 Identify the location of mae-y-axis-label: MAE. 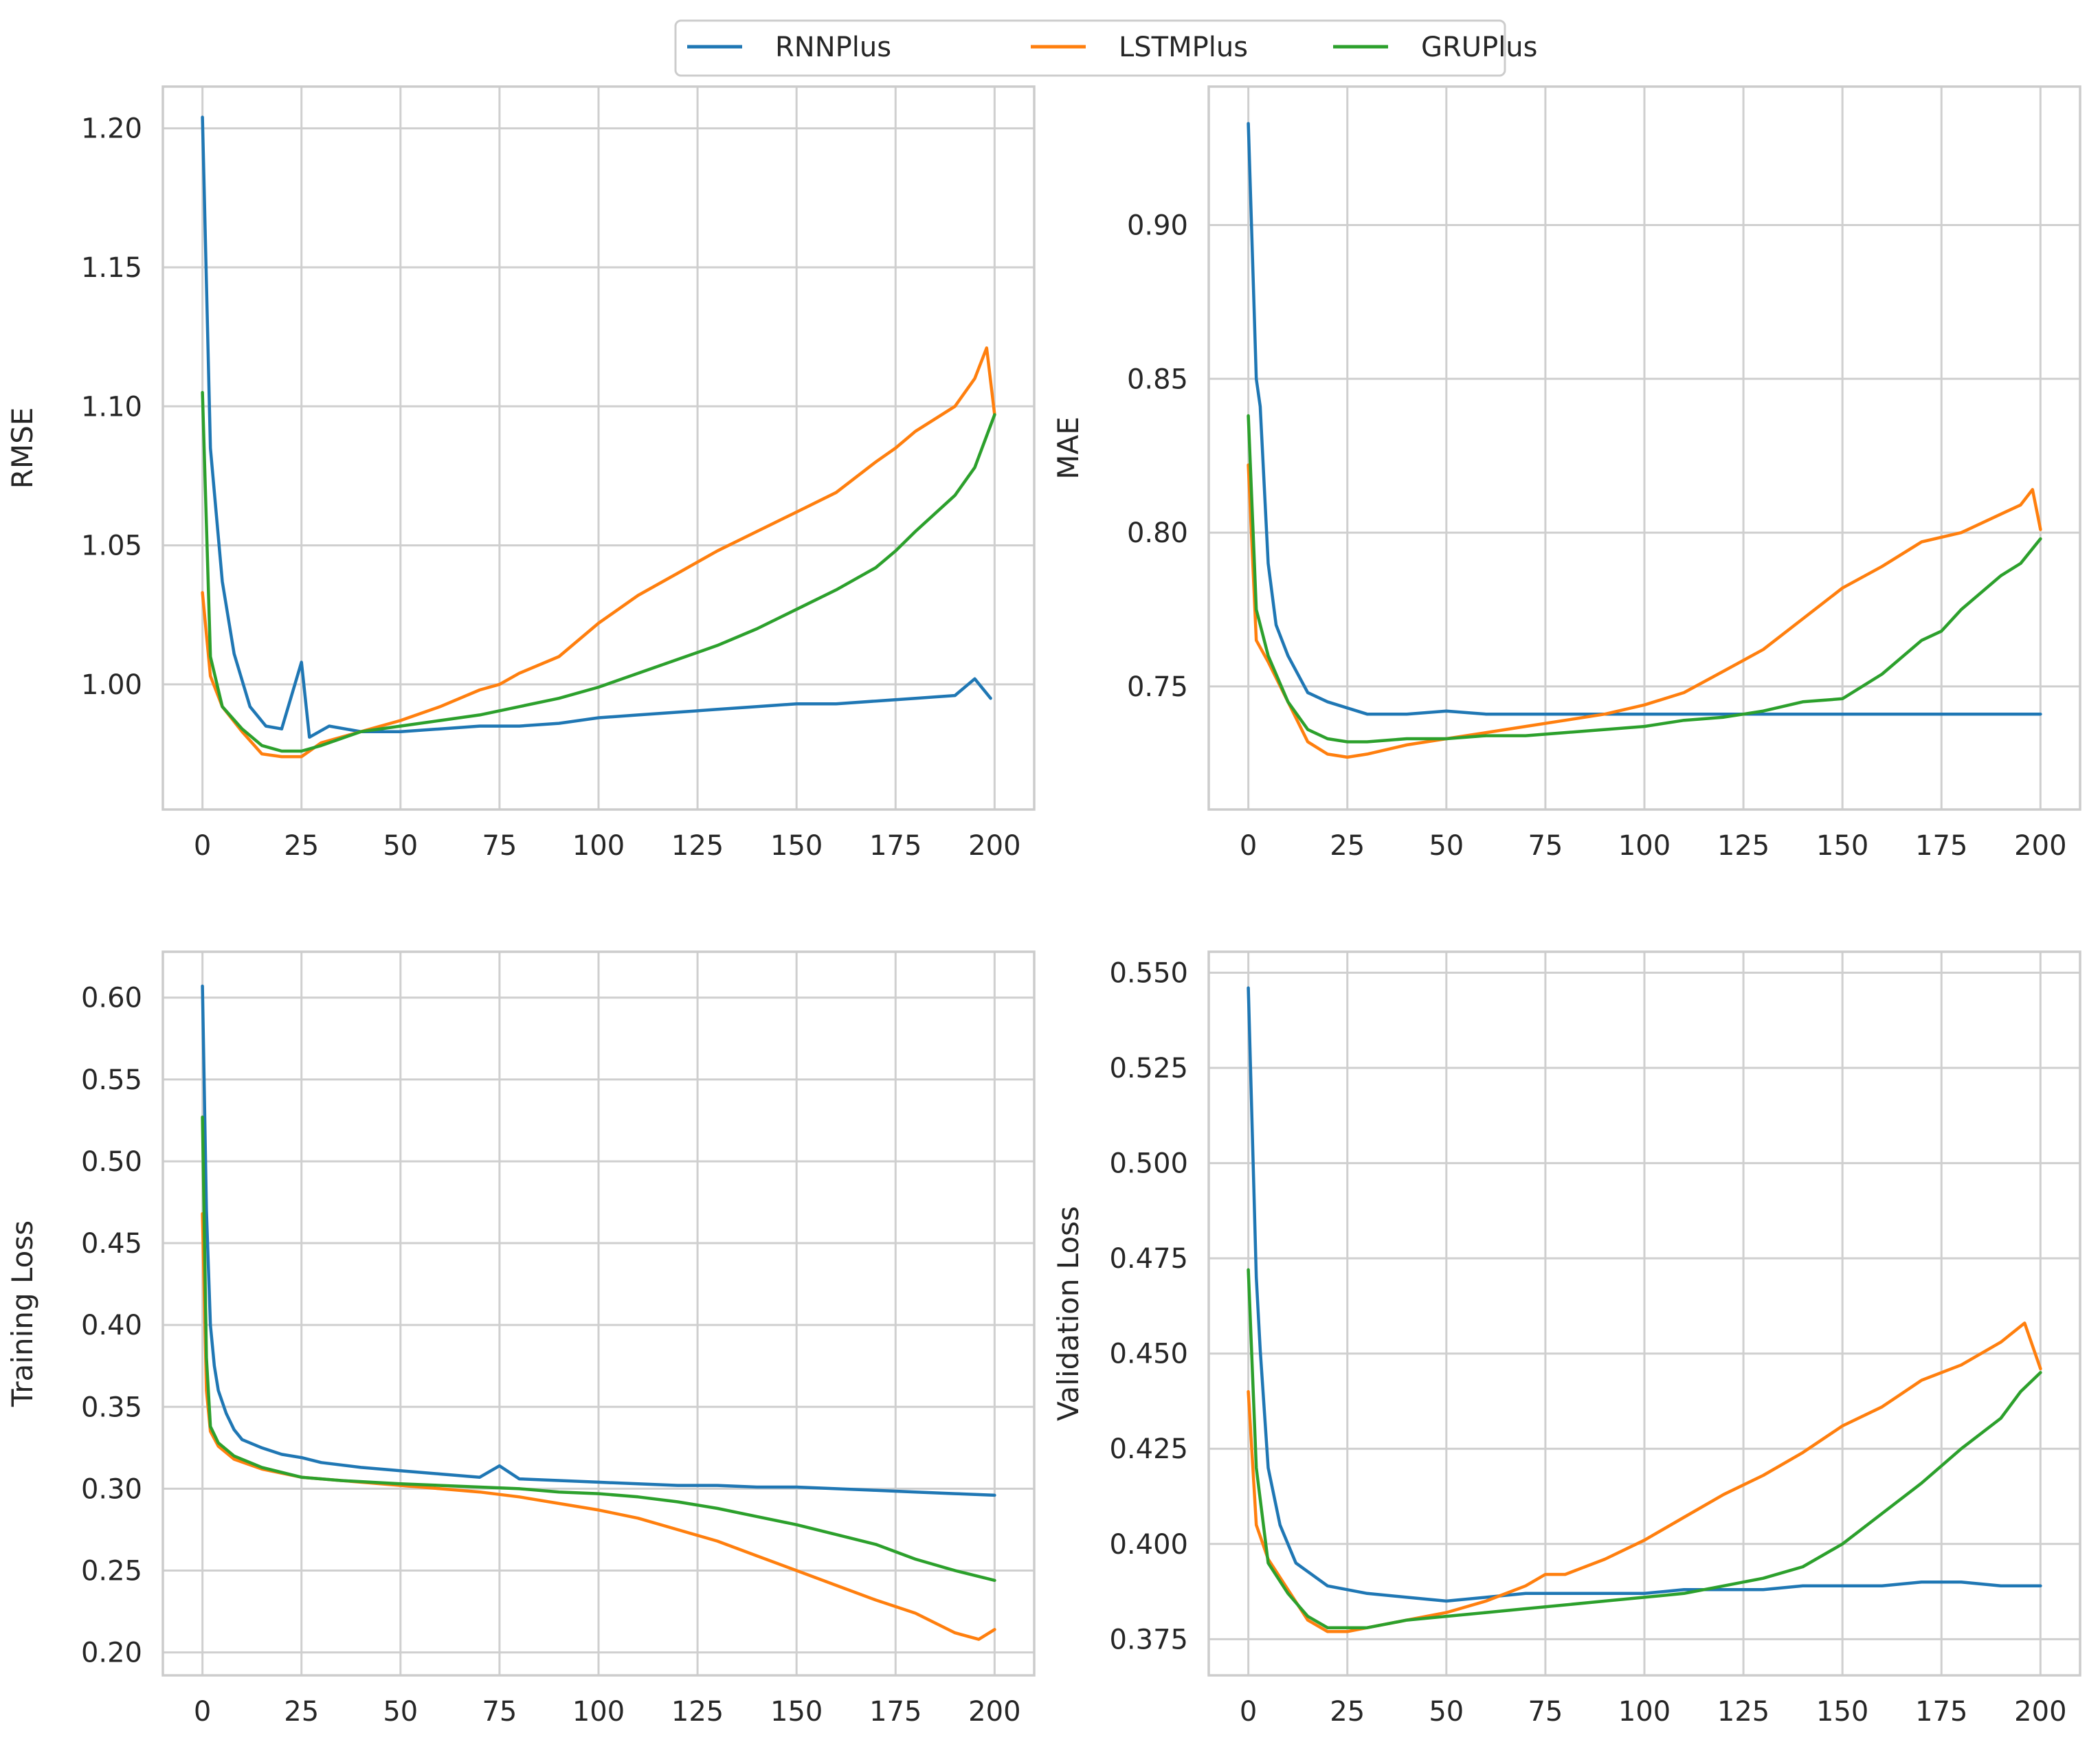
(1068, 448).